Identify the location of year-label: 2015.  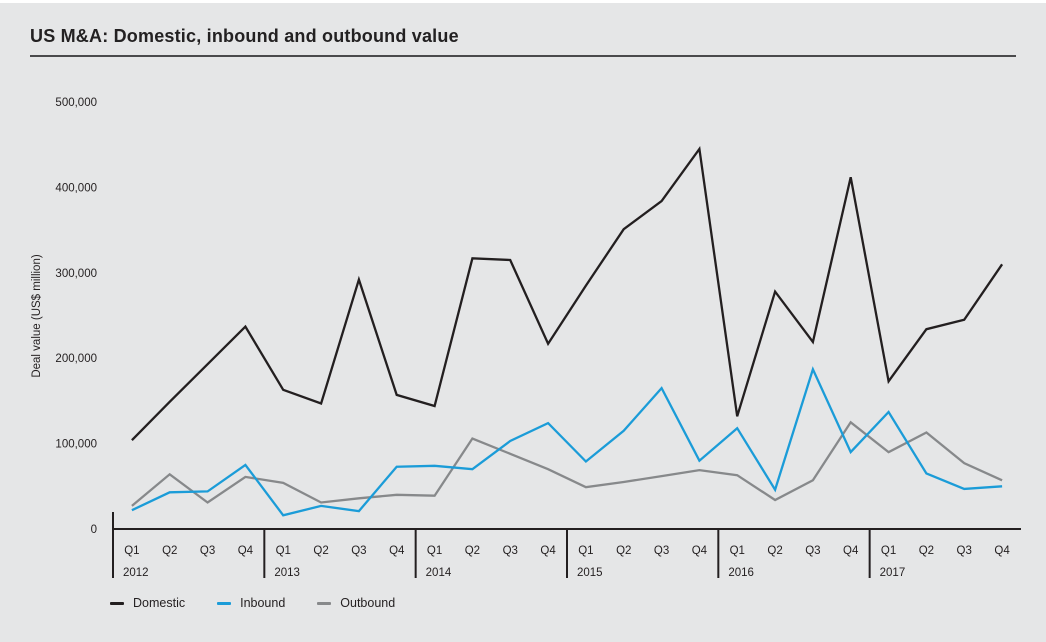
(590, 573).